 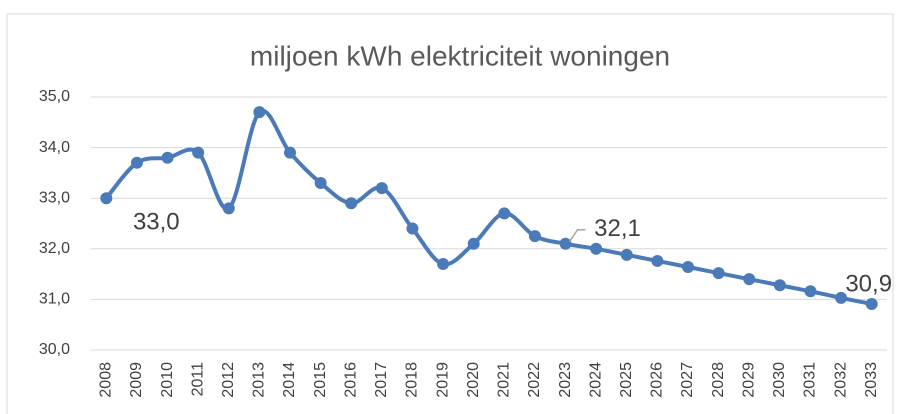 What do you see at coordinates (54, 147) in the screenshot?
I see `y-tick-label: 34,0` at bounding box center [54, 147].